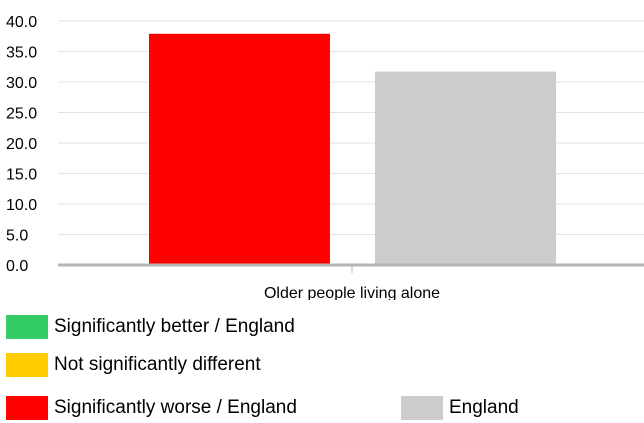 The height and width of the screenshot is (423, 644). Describe the element at coordinates (27, 327) in the screenshot. I see `legend-swatch-green` at that location.